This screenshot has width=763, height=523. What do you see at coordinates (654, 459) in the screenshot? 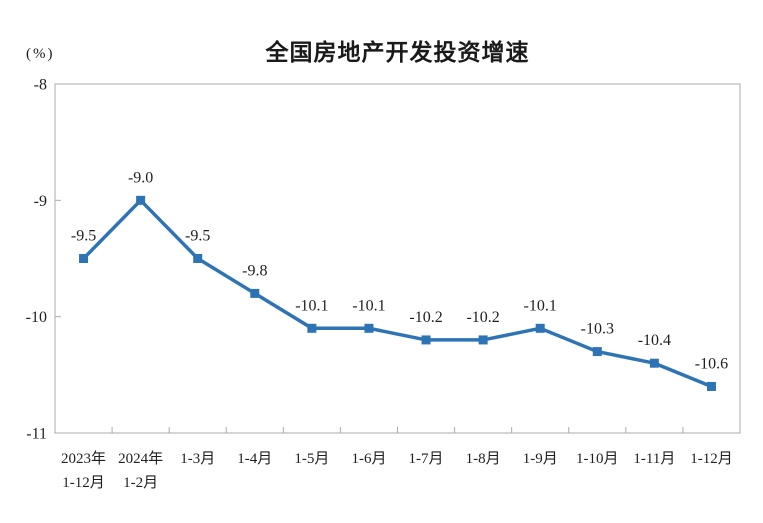
I see `x-axis-tick-label: 1-11月` at bounding box center [654, 459].